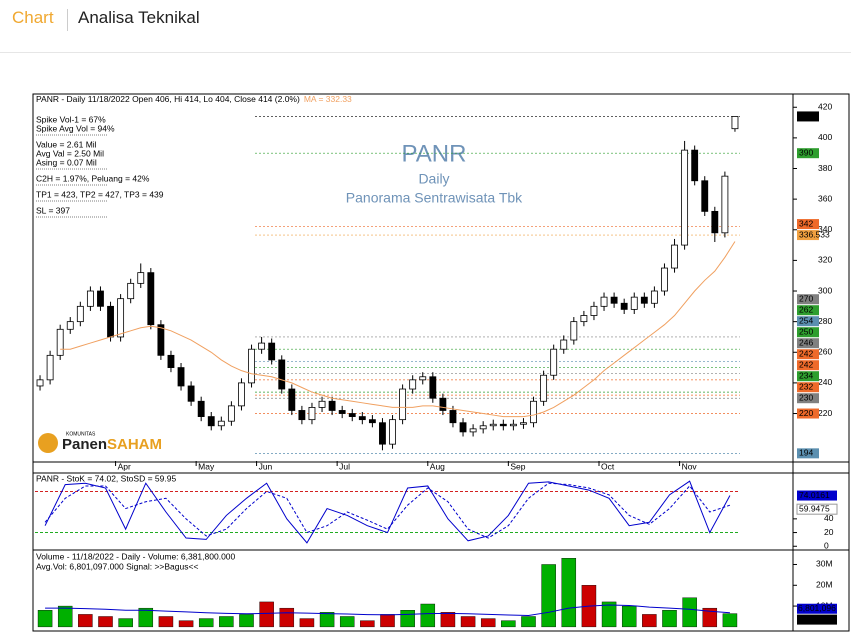  I want to click on stoch-line, so click(387, 512).